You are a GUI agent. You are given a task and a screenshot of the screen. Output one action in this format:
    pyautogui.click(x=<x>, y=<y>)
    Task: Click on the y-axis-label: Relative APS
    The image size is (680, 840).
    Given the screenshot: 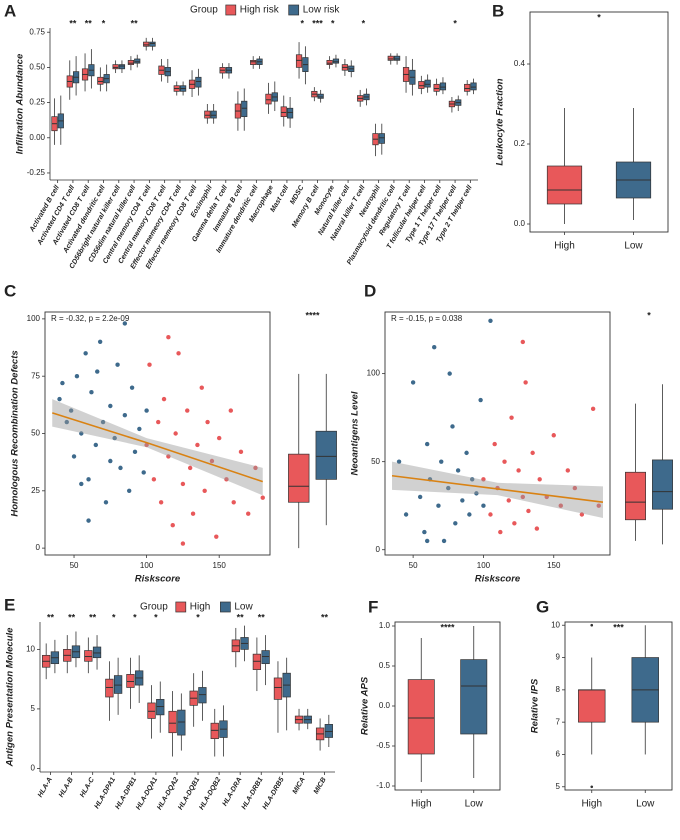 What is the action you would take?
    pyautogui.click(x=365, y=705)
    